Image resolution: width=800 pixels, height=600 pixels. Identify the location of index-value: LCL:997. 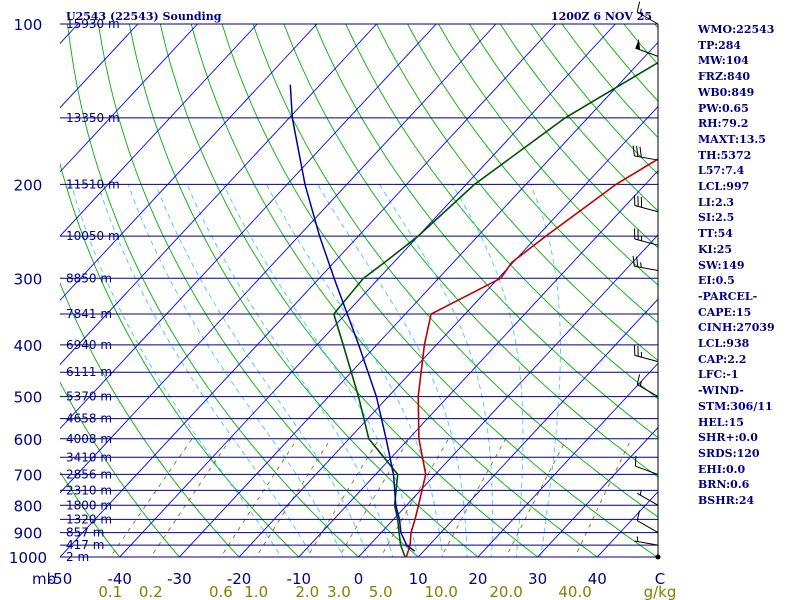
(724, 187).